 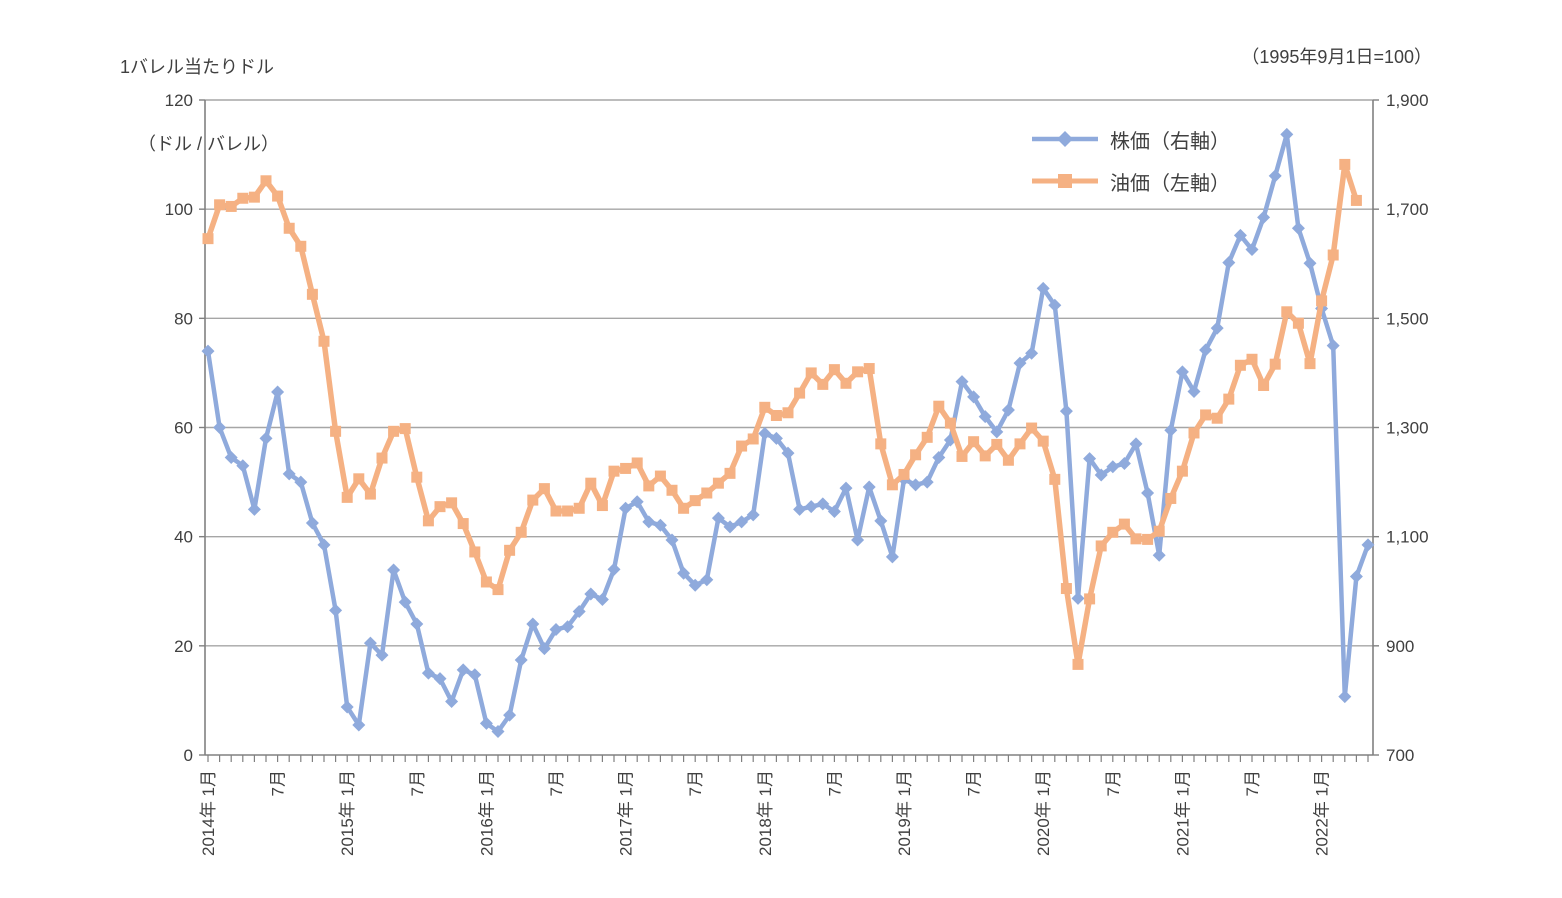 I want to click on y-left-tick-label: 120, so click(x=179, y=100).